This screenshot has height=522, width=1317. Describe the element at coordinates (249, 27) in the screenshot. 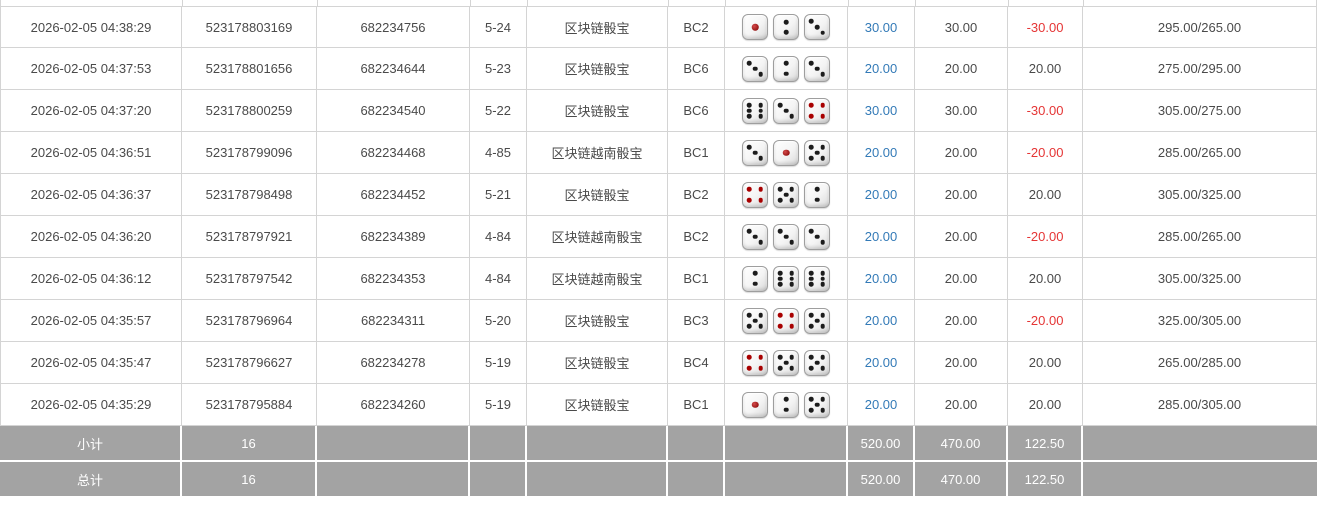

I see `bet-id: 523178803169` at that location.